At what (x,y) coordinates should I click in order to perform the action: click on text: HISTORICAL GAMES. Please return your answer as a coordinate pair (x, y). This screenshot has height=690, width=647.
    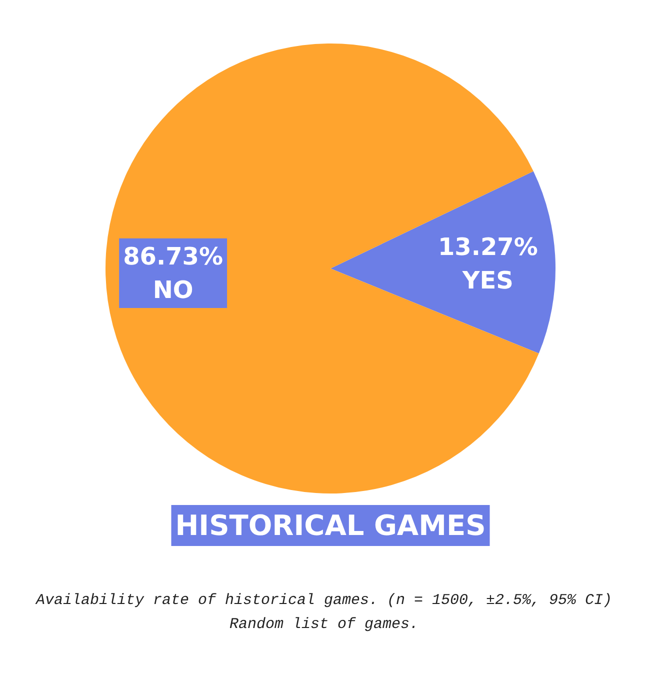
    Looking at the image, I should click on (330, 525).